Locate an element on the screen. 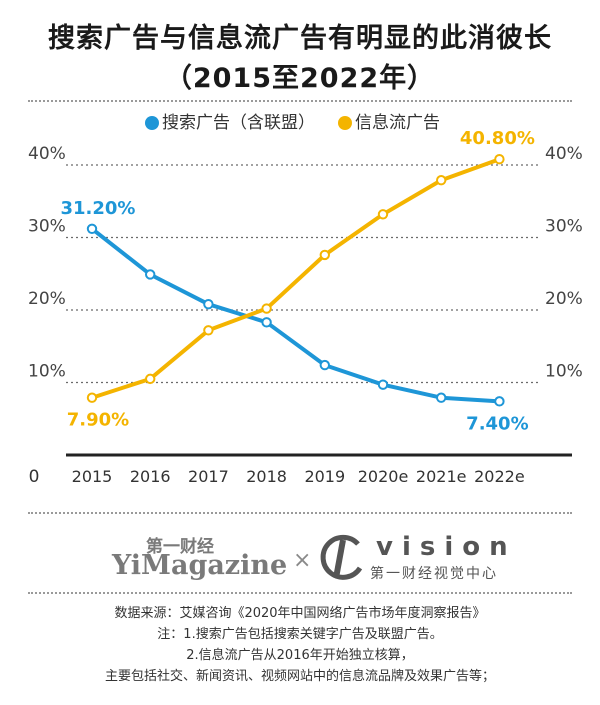  divider-top is located at coordinates (300, 101).